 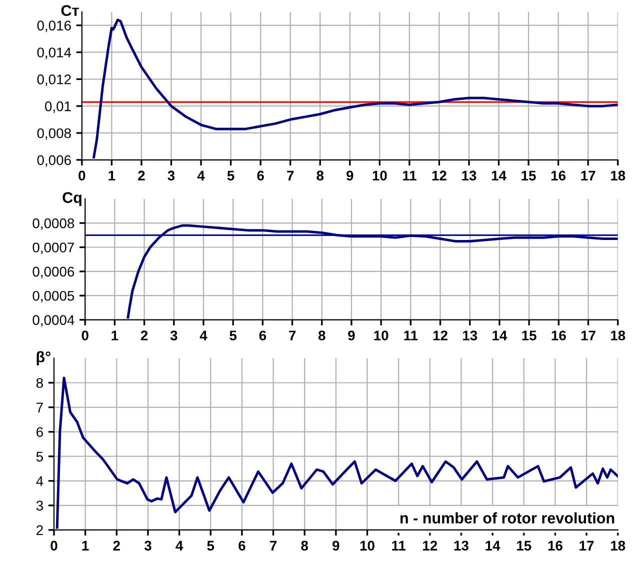 I want to click on y-tick-label: 0,012, so click(x=54, y=80).